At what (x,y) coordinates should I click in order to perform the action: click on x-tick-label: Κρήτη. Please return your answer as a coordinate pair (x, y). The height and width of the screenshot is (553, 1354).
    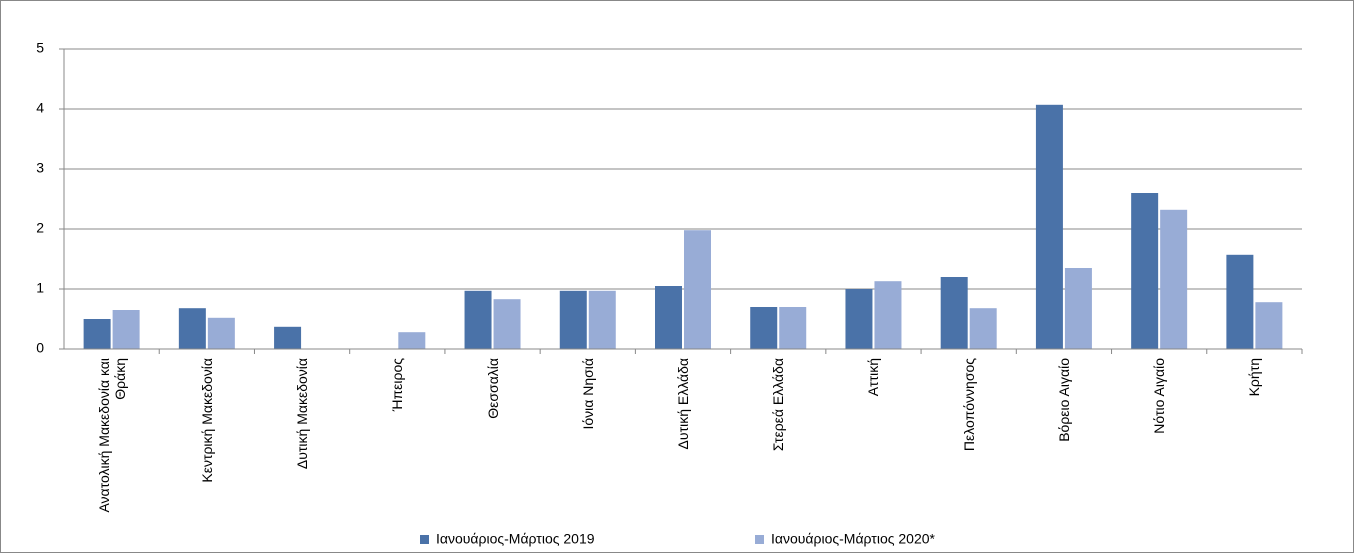
    Looking at the image, I should click on (1254, 377).